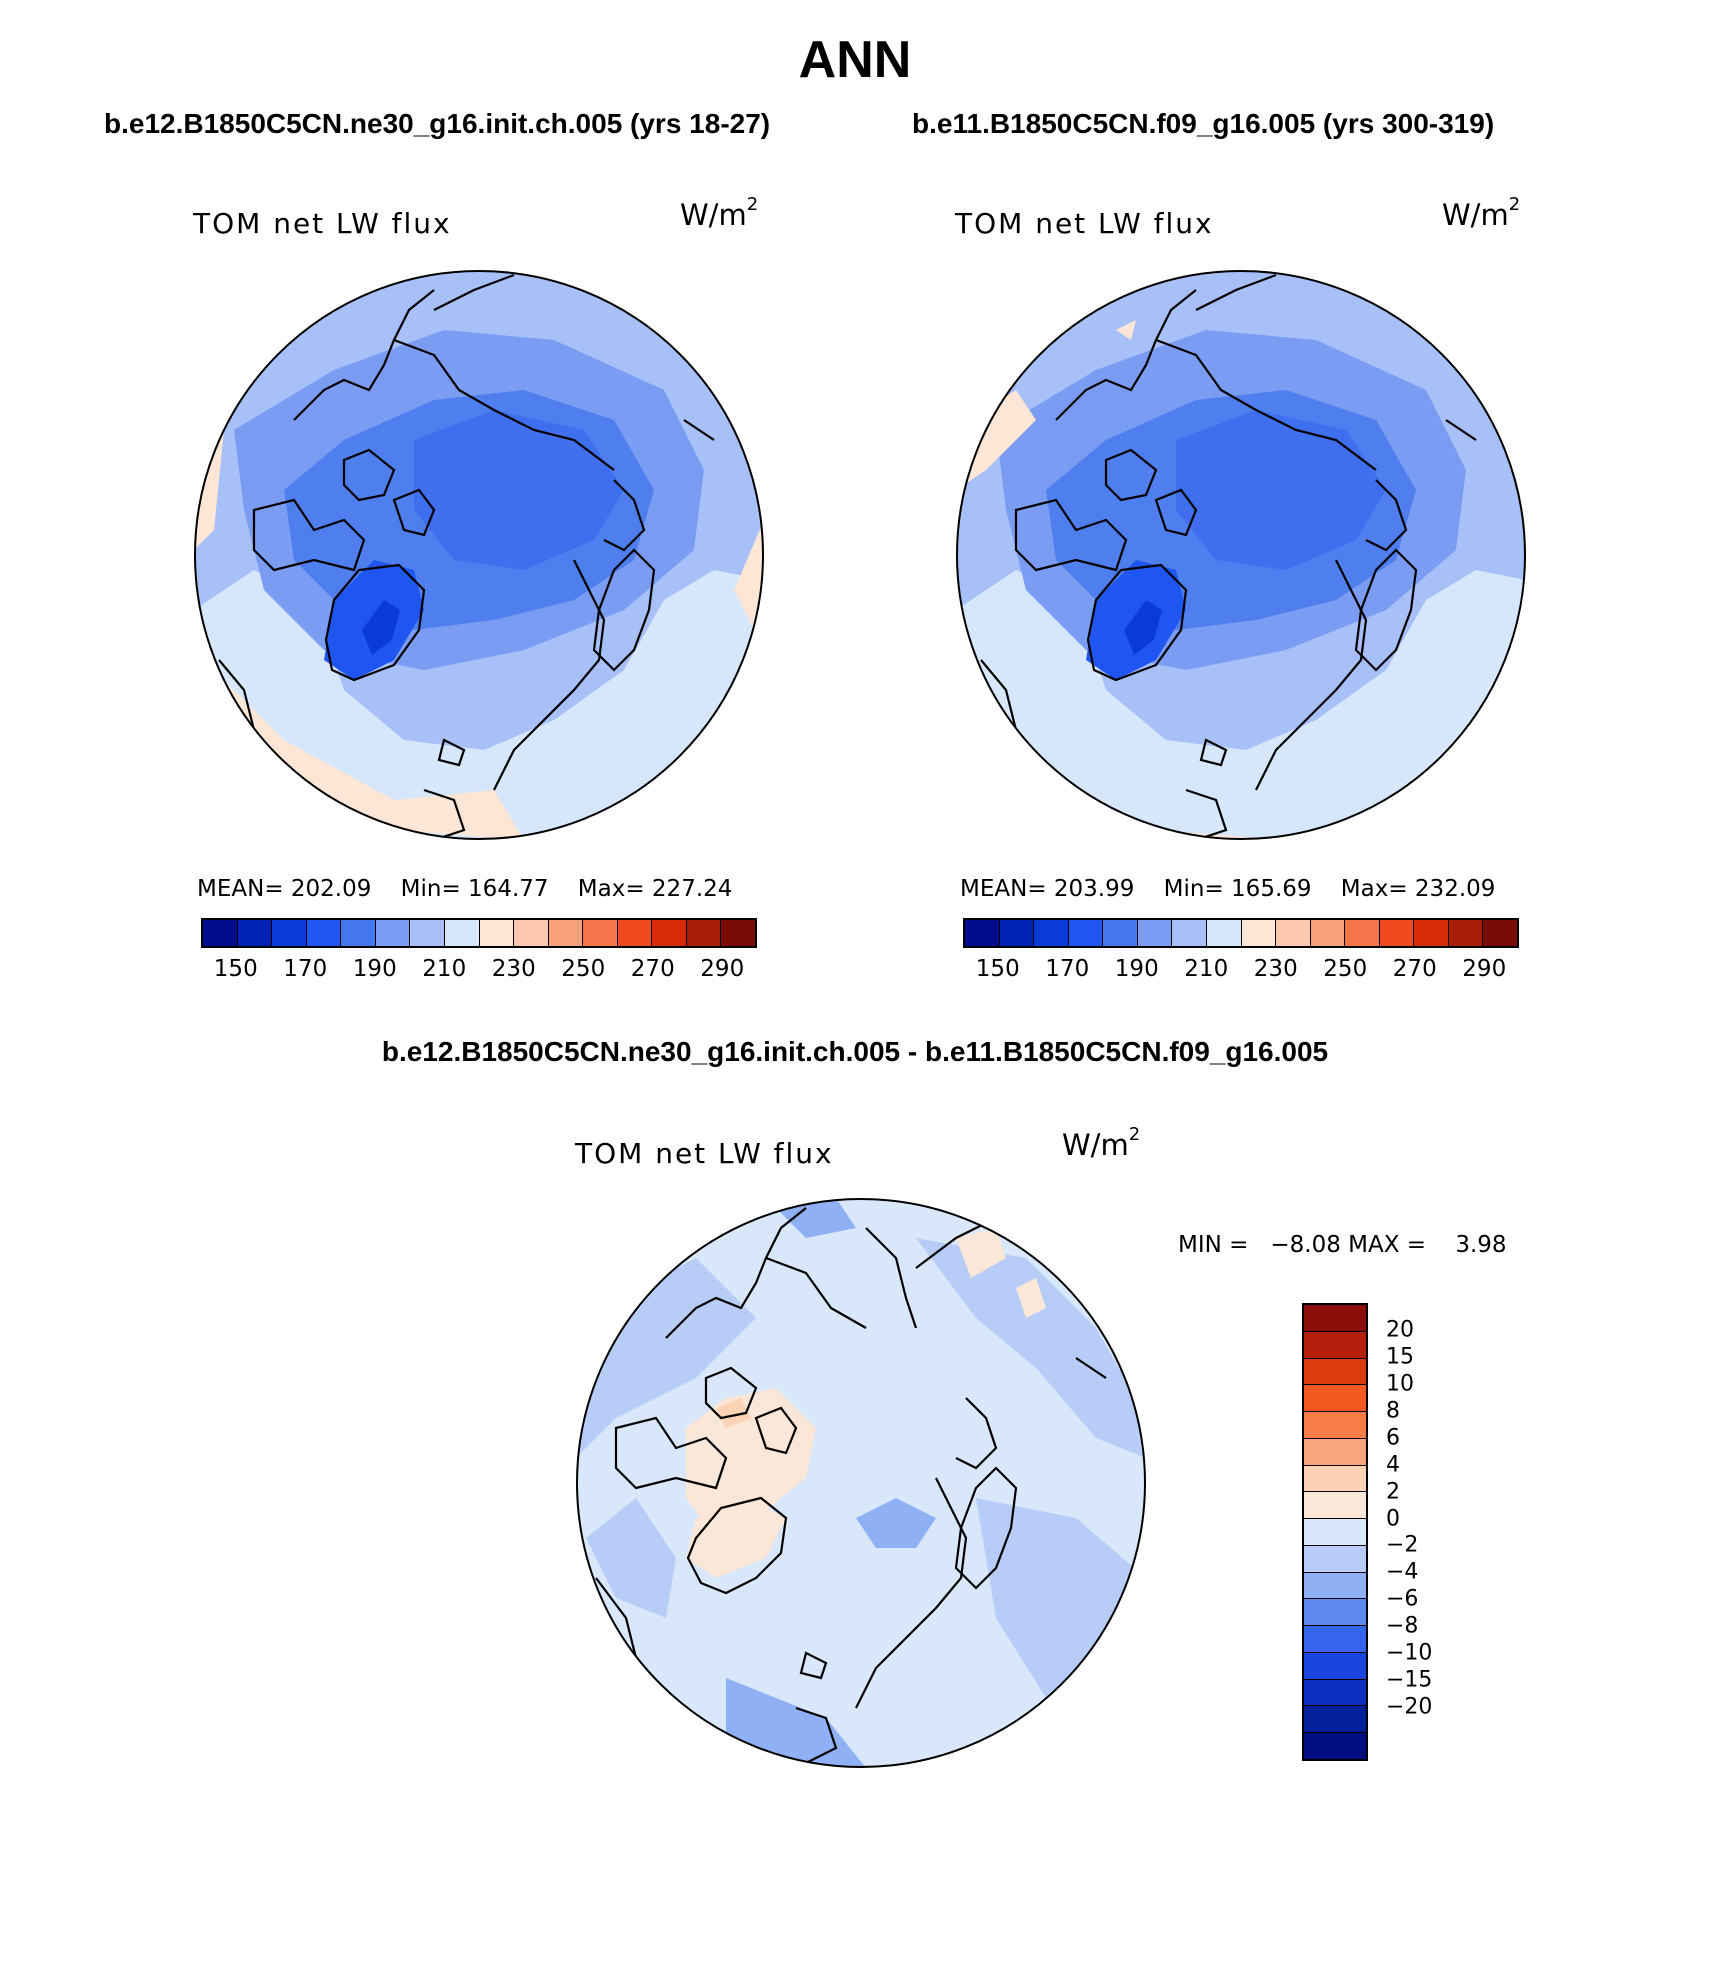 This screenshot has height=1972, width=1710. Describe the element at coordinates (583, 969) in the screenshot. I see `left-colorbar-tick: 250` at that location.